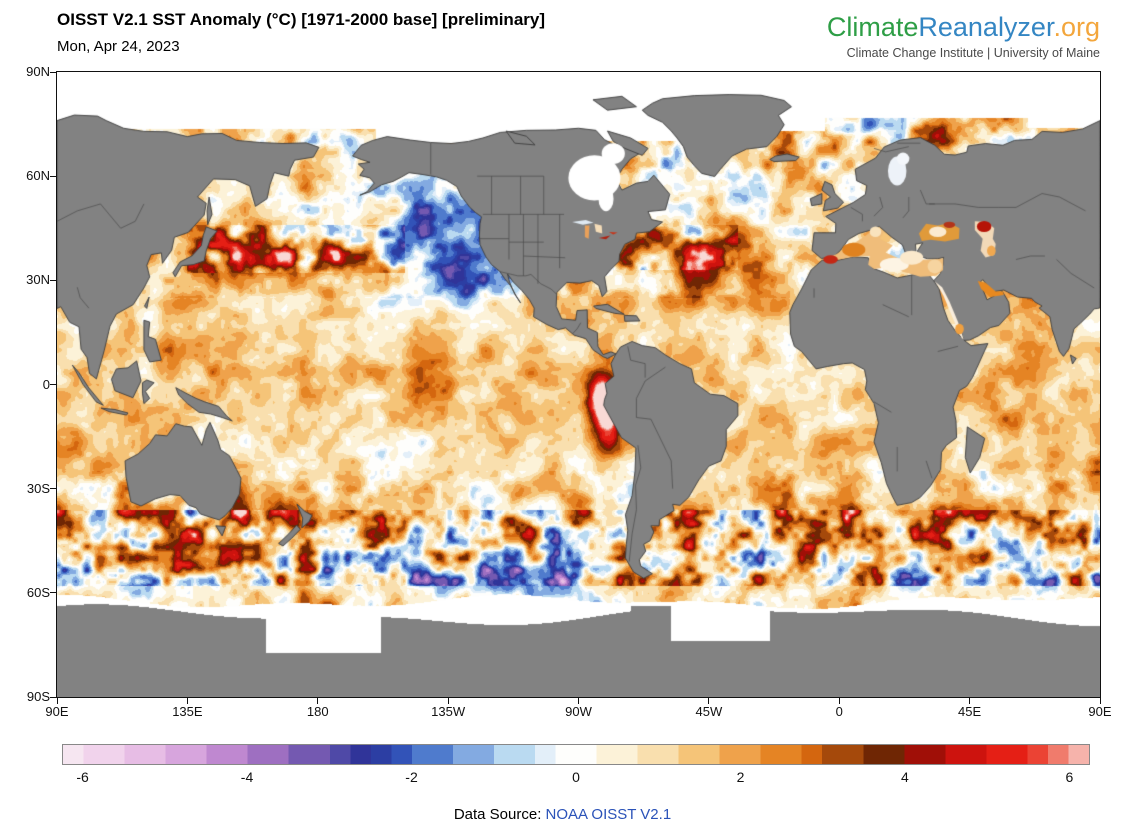  Describe the element at coordinates (38, 280) in the screenshot. I see `lat-tick-label: 30N` at that location.